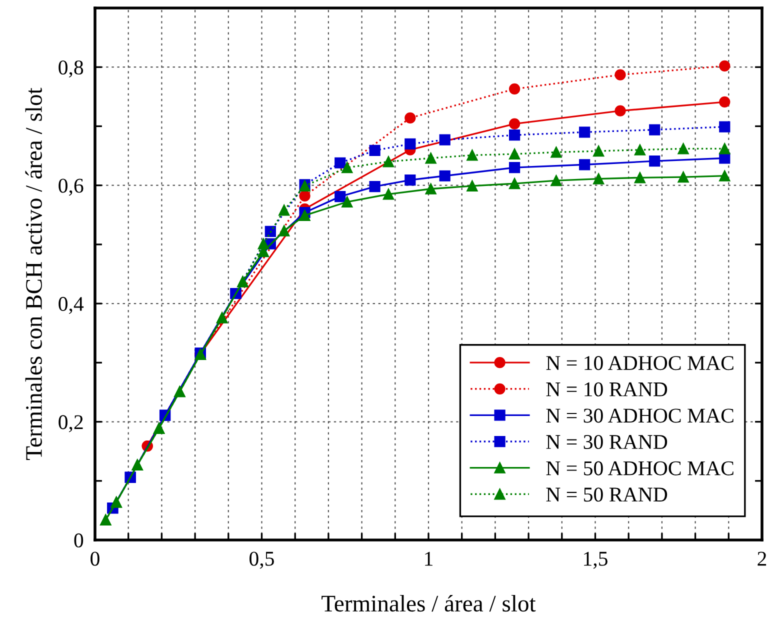 The width and height of the screenshot is (775, 631). I want to click on x-tick-label: 1,5, so click(596, 560).